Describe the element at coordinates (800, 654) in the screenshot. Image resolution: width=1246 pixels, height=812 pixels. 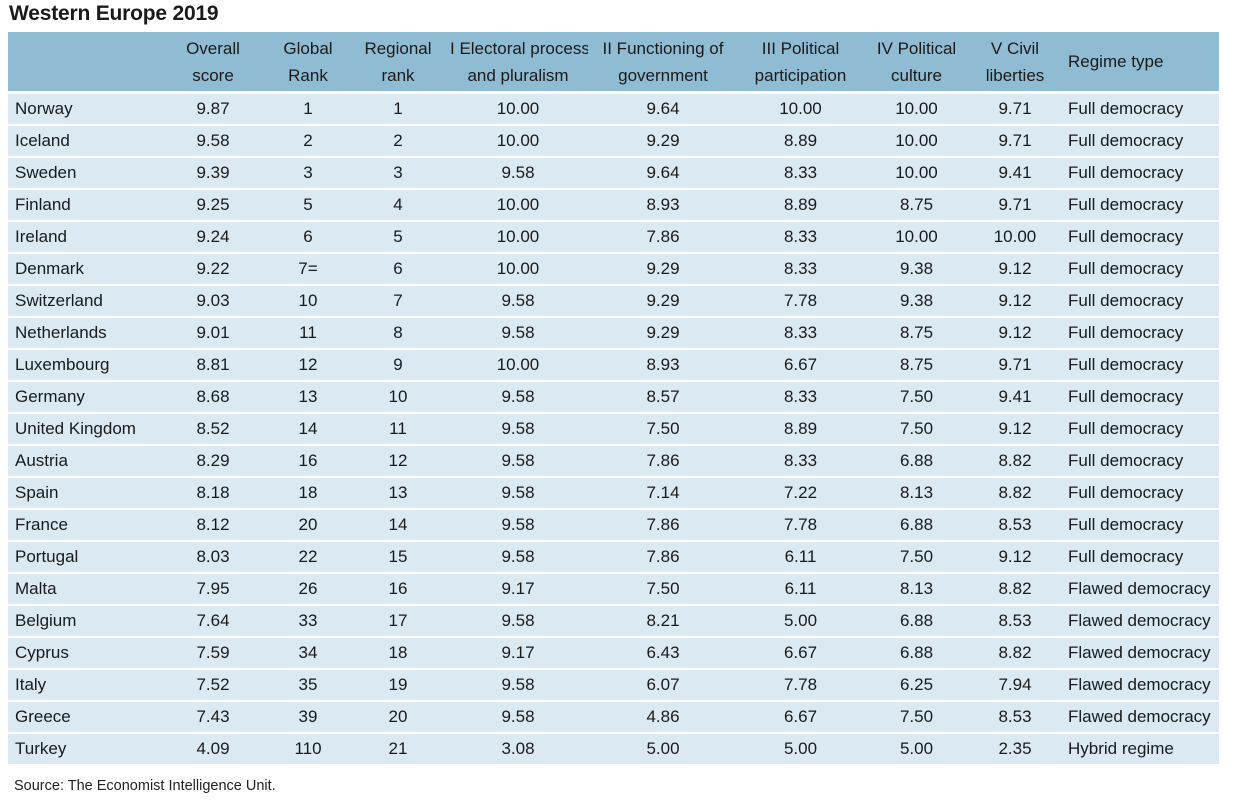
I see `cell-political-participation: 6.67` at that location.